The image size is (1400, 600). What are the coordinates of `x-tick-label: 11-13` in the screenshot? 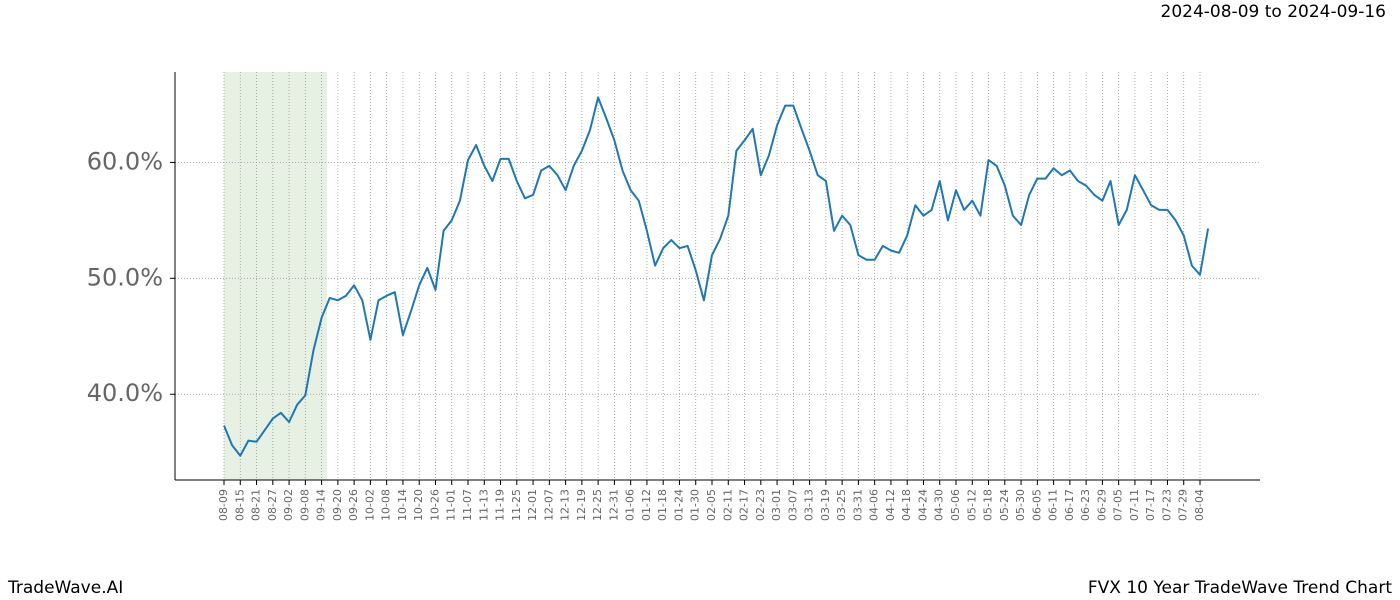 It's located at (483, 505).